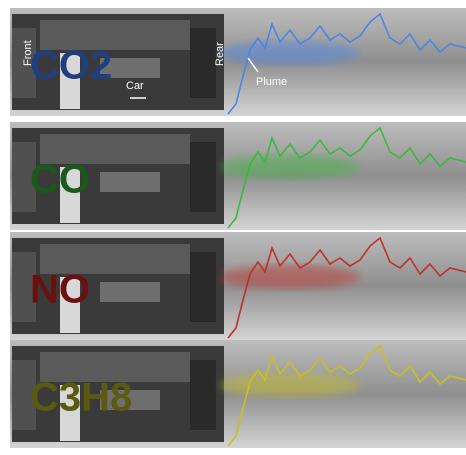 The height and width of the screenshot is (455, 466). Describe the element at coordinates (154, 69) in the screenshot. I see `annotations: Front Rear Car Plume` at that location.